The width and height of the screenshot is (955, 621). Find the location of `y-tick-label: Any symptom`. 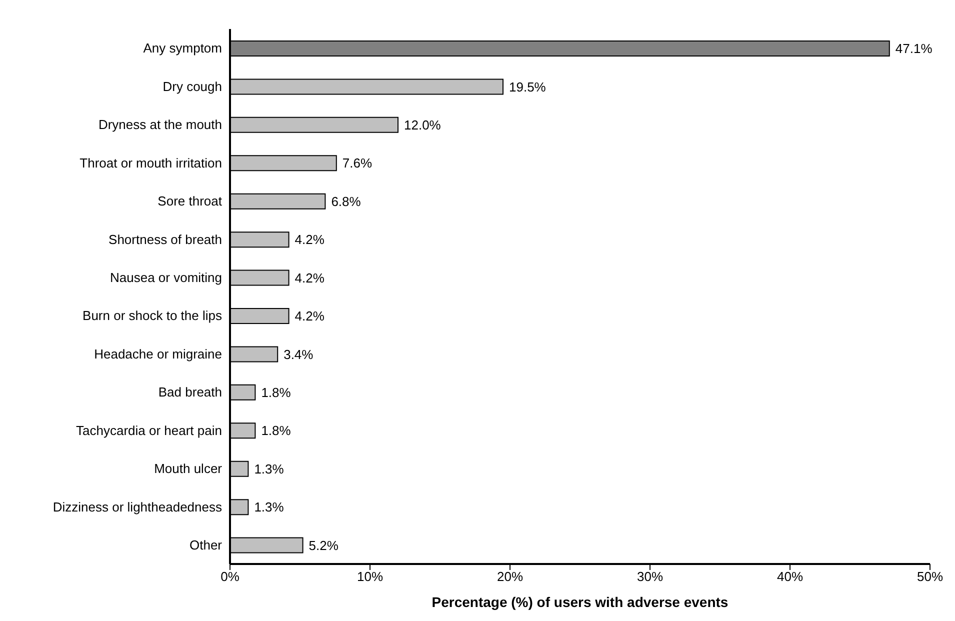

y-tick-label: Any symptom is located at coordinates (182, 48).